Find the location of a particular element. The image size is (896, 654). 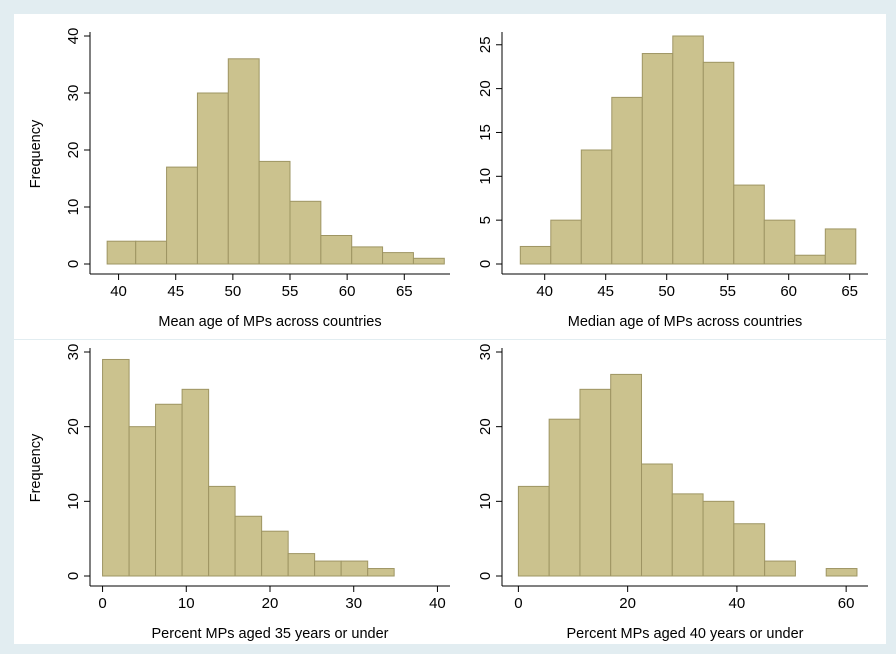

x-axis-title: Percent MPs aged 40 years or under is located at coordinates (685, 634).